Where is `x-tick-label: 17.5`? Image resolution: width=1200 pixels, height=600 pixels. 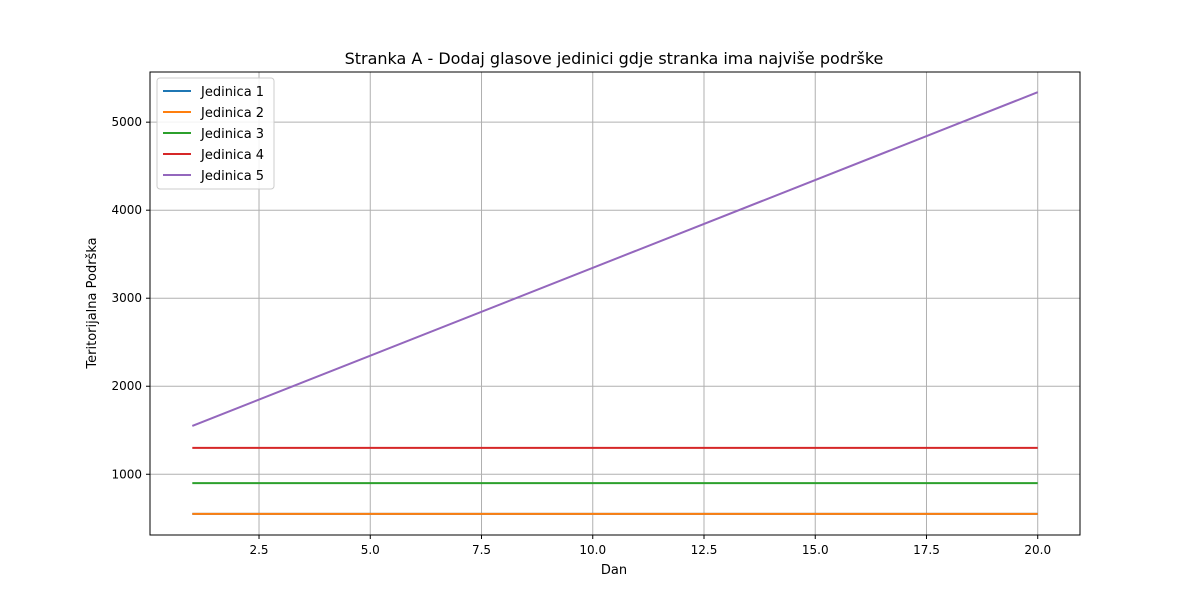 x-tick-label: 17.5 is located at coordinates (926, 550).